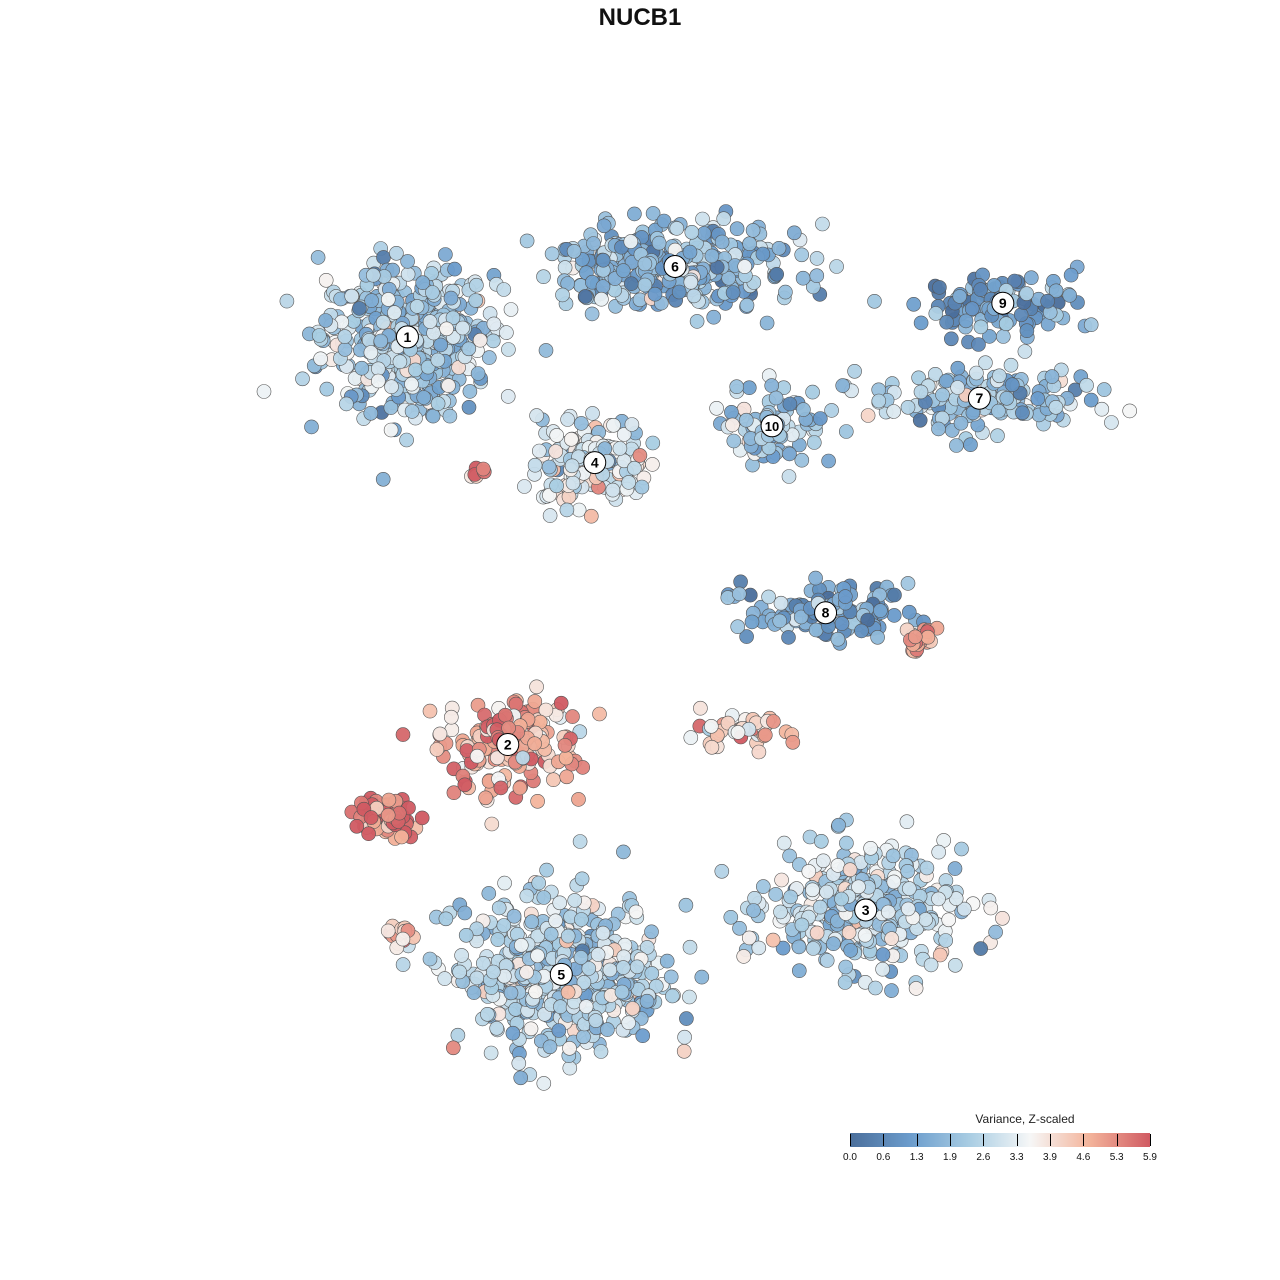  What do you see at coordinates (675, 266) in the screenshot?
I see `cluster-label: 6` at bounding box center [675, 266].